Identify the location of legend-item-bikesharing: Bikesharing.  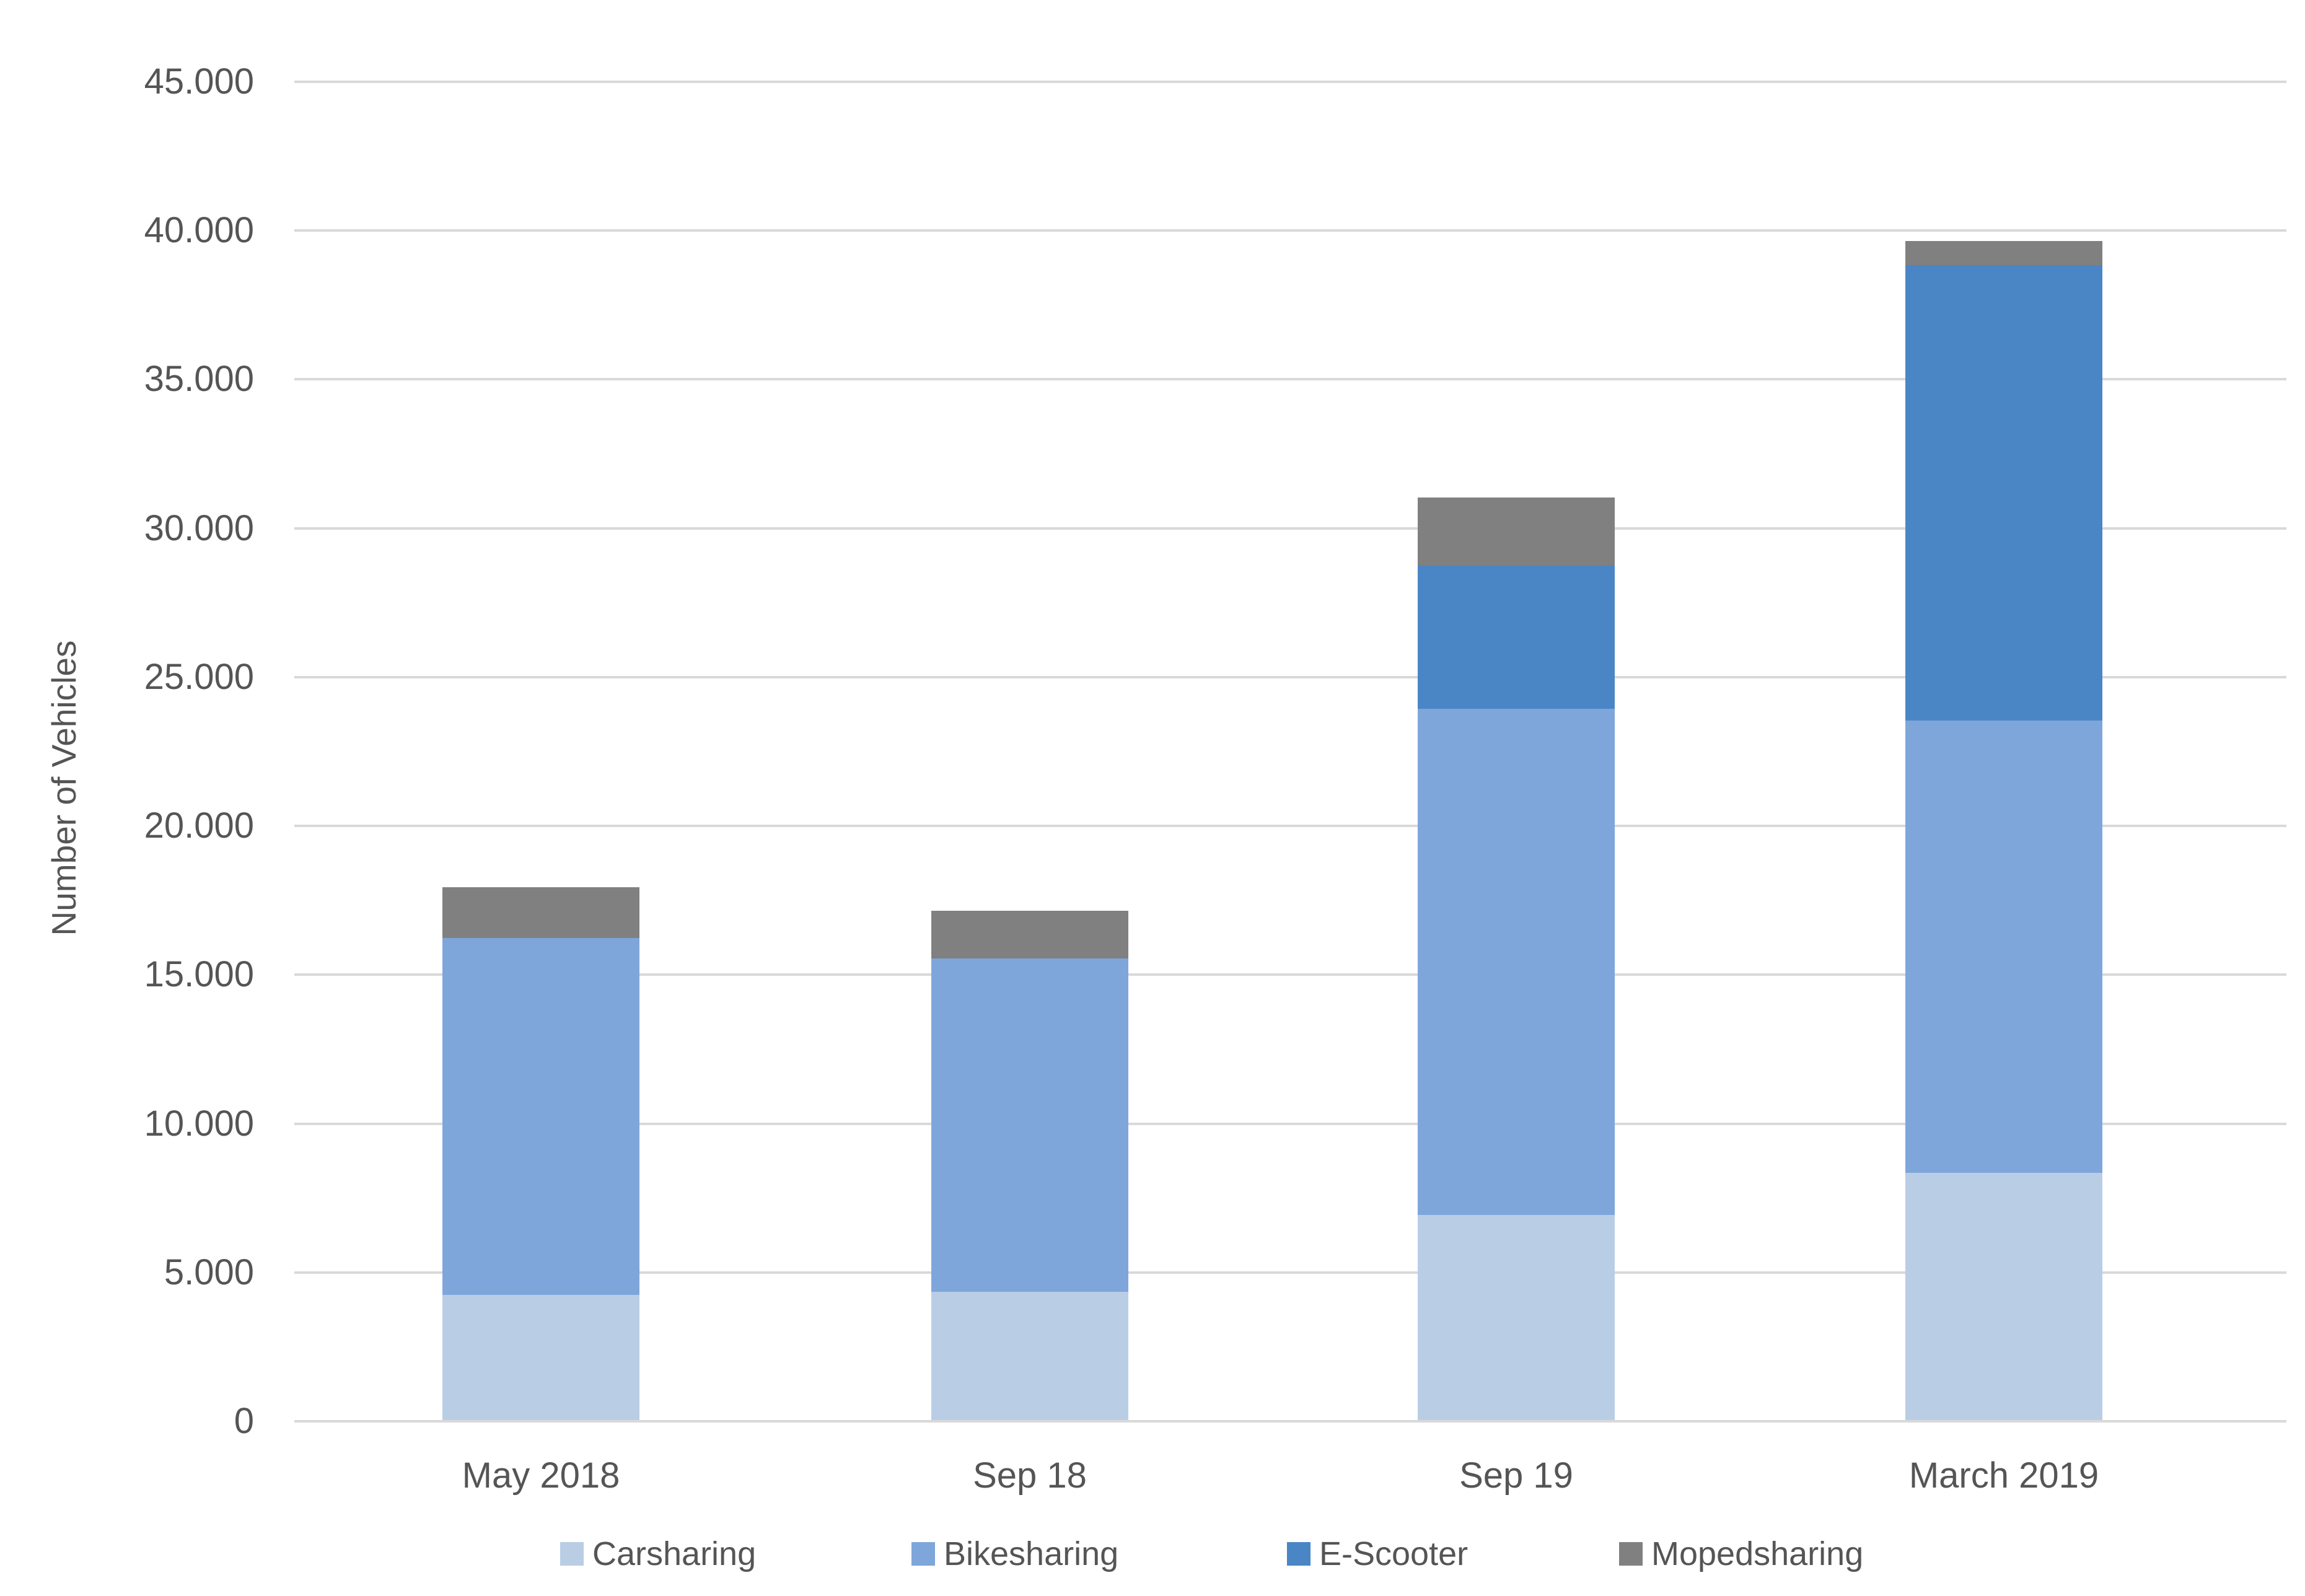
(1014, 1553).